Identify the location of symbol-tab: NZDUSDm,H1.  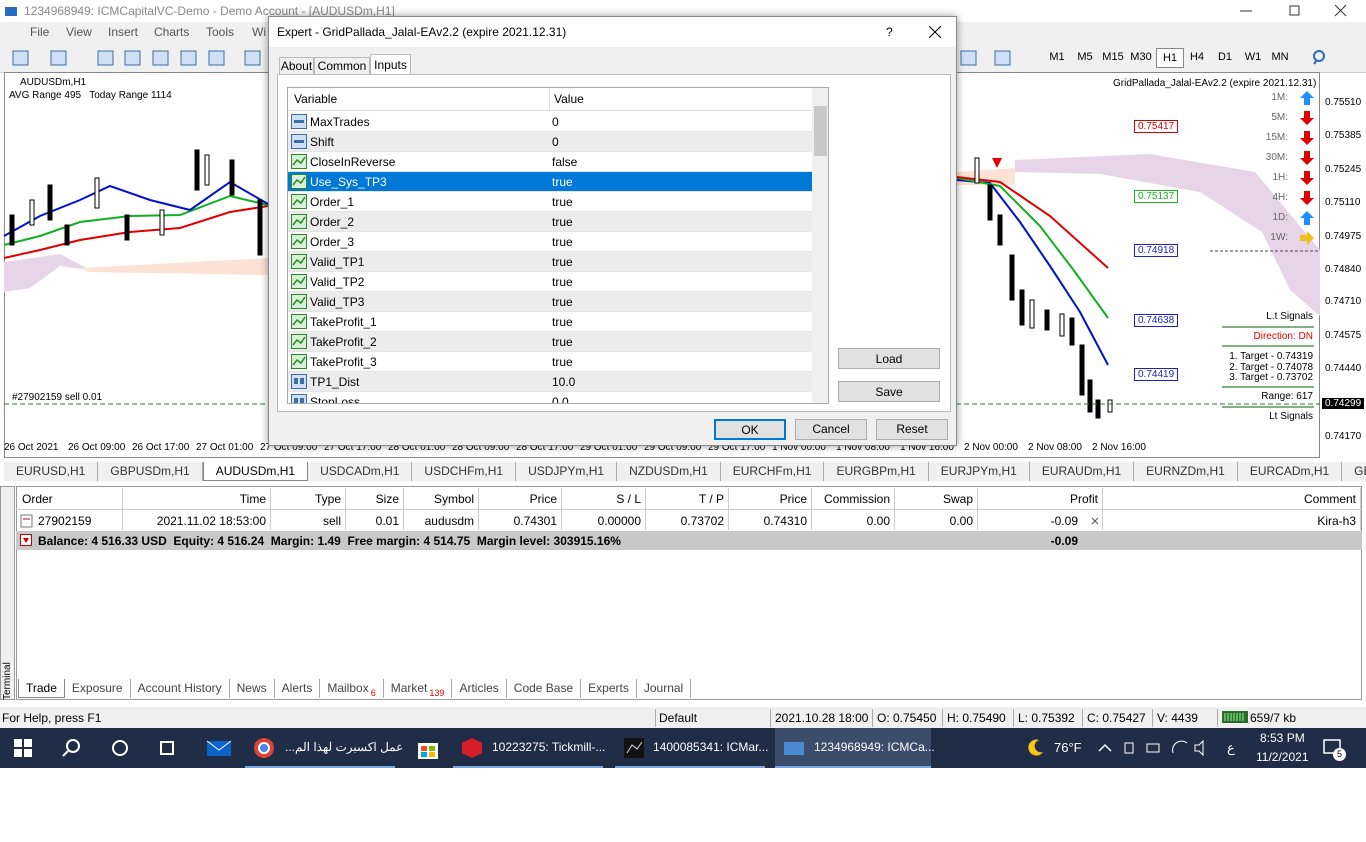
(669, 471).